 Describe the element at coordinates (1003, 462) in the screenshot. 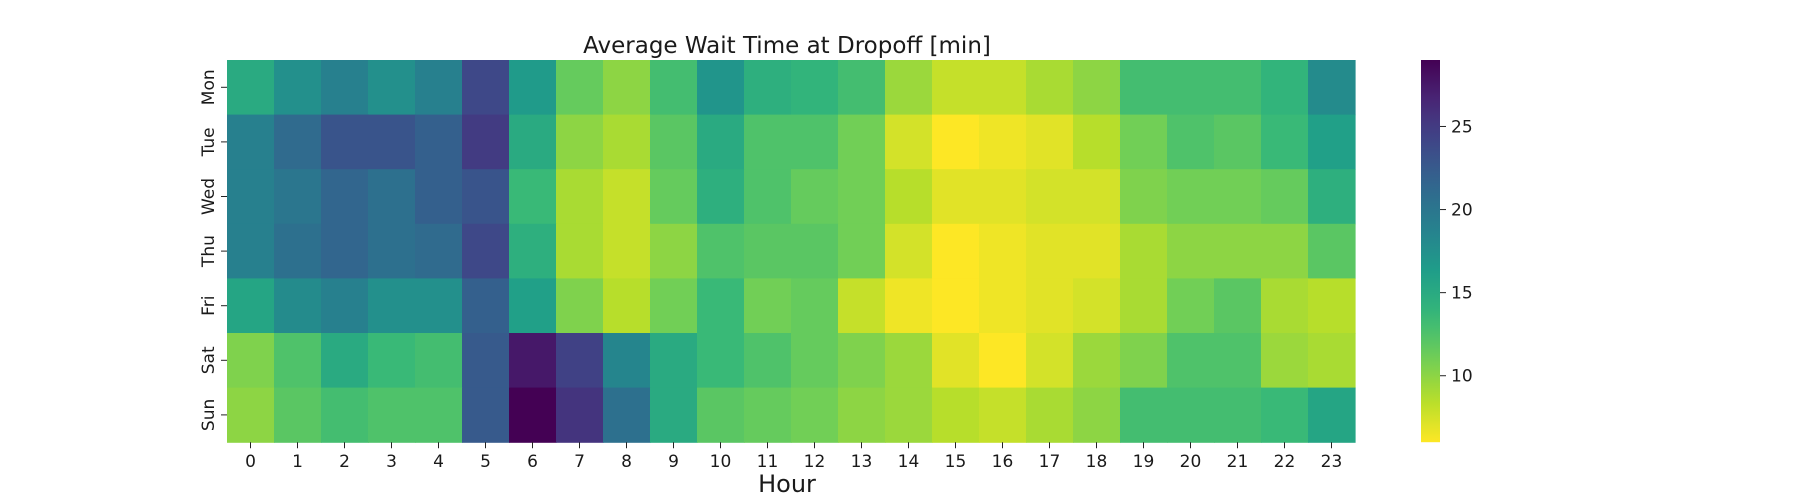

I see `x-tick-label: 16` at that location.